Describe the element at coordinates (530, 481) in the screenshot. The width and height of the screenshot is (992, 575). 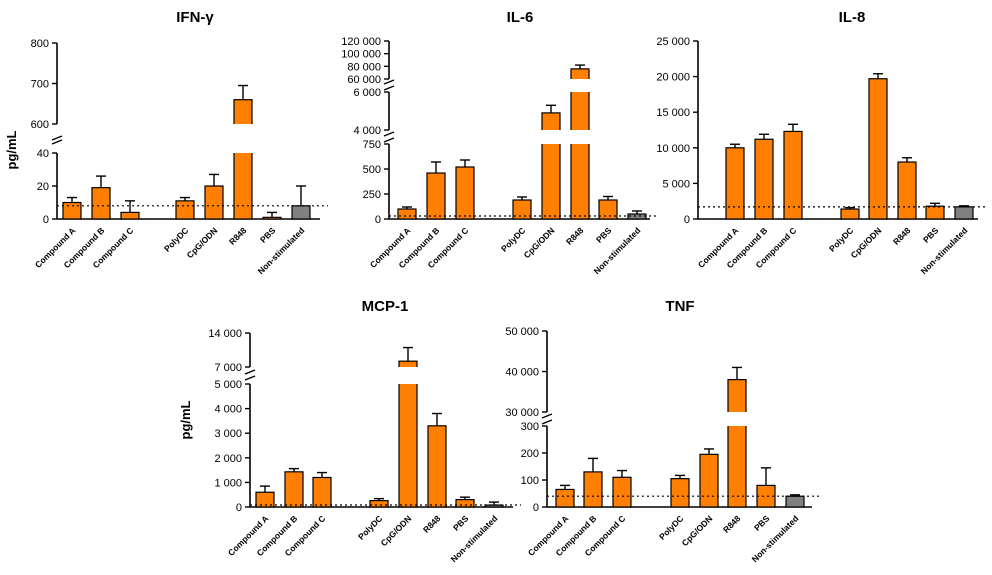
I see `y-tick-label: 100` at that location.